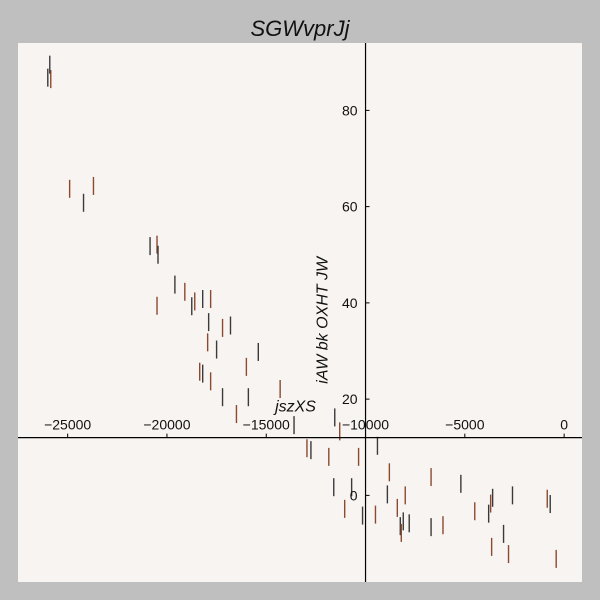 This screenshot has width=600, height=600. Describe the element at coordinates (306, 427) in the screenshot. I see `x-ticks: −25000 −20000 −15000 −10000 −5000 0` at that location.